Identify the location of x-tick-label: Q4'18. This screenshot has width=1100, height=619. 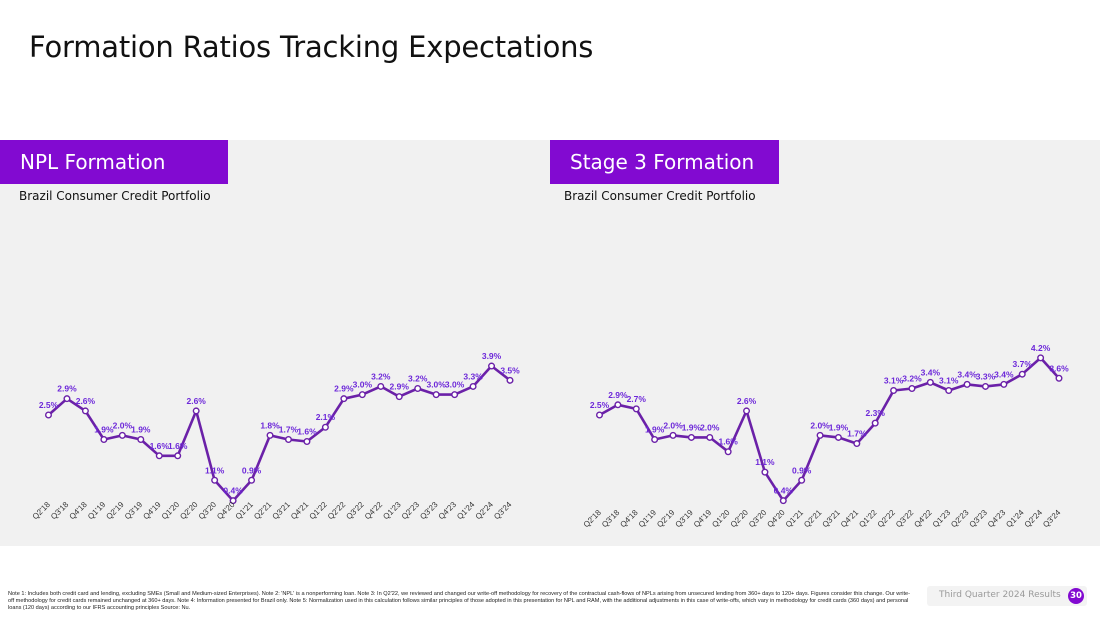
(629, 519).